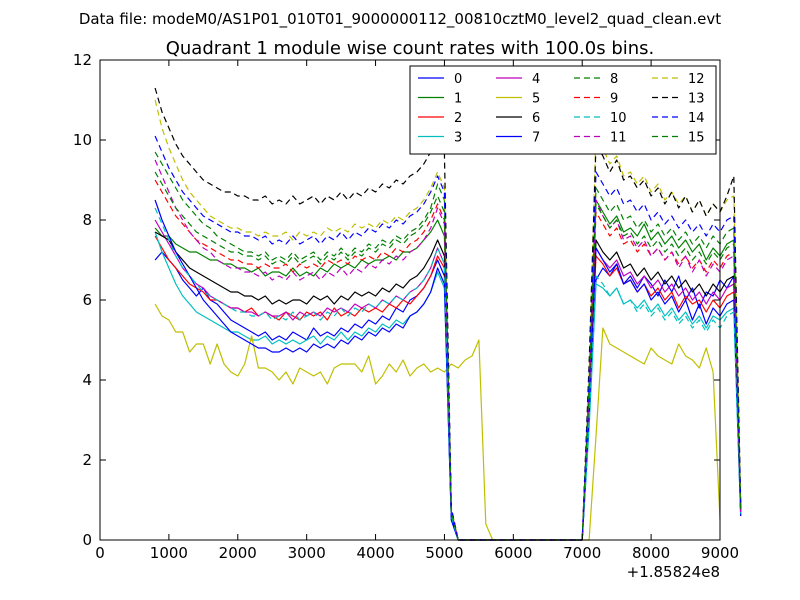 This screenshot has width=800, height=600. Describe the element at coordinates (720, 553) in the screenshot. I see `x-tick-label: 9000` at that location.